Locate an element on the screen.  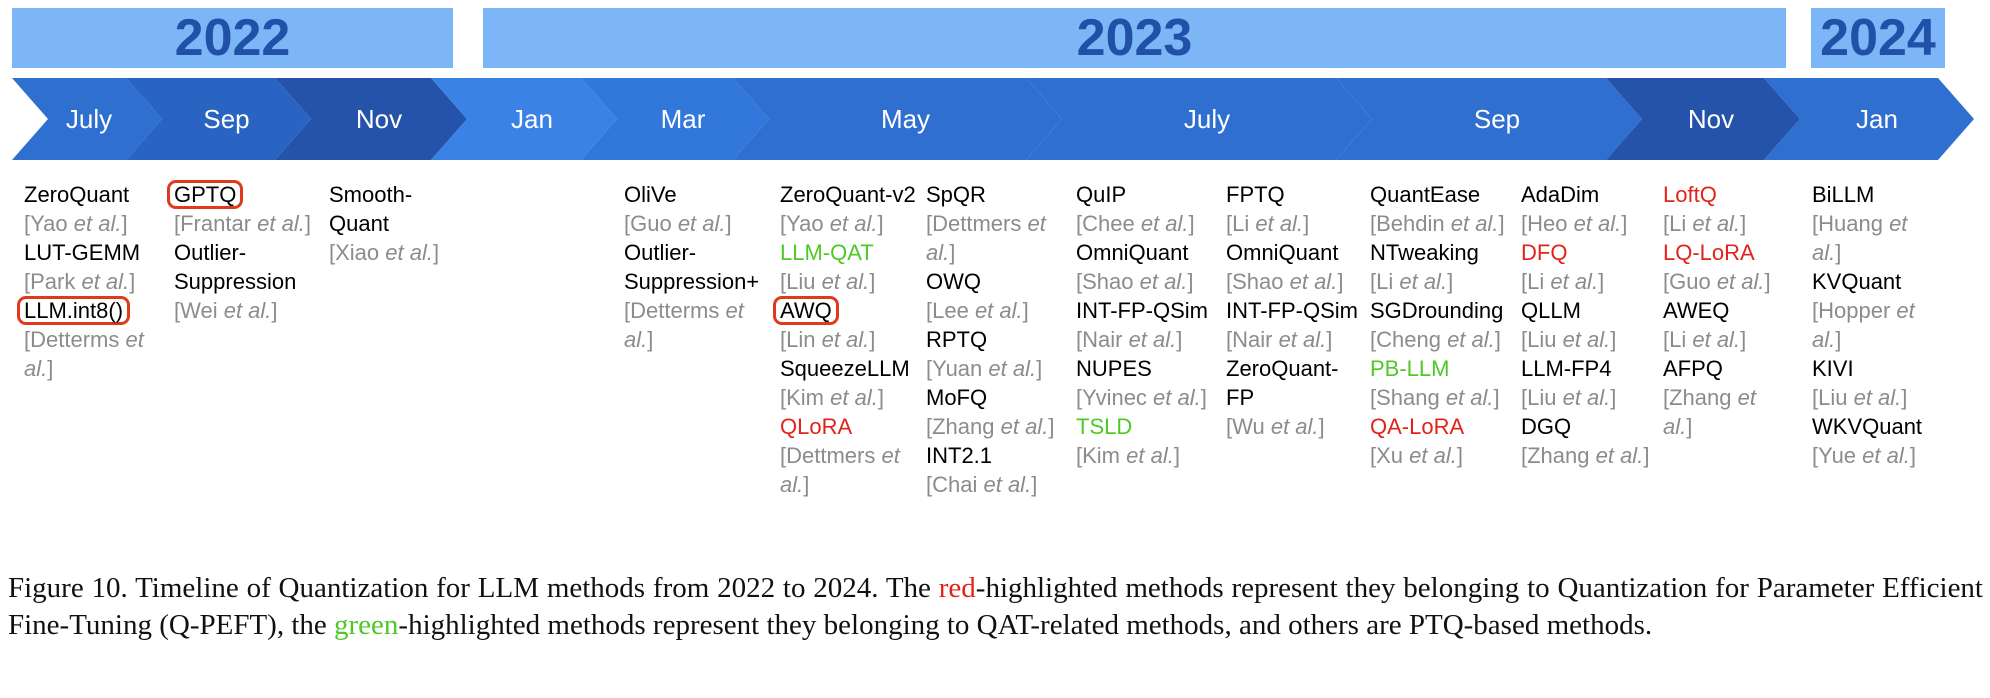
method-citation: [Yuan et al.] is located at coordinates (984, 368).